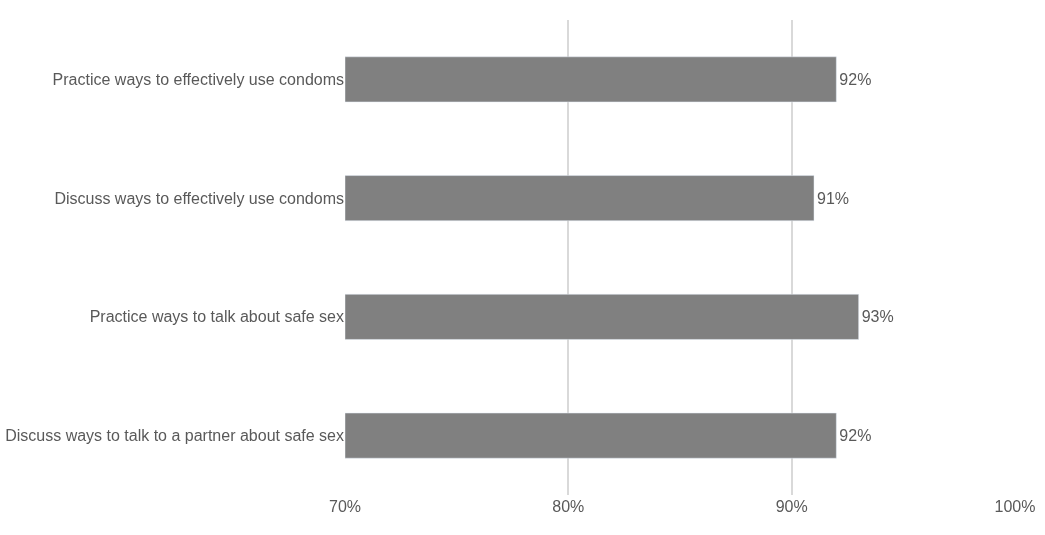 The height and width of the screenshot is (535, 1045). I want to click on y-tick-label: Practice ways to effectively use condoms, so click(198, 79).